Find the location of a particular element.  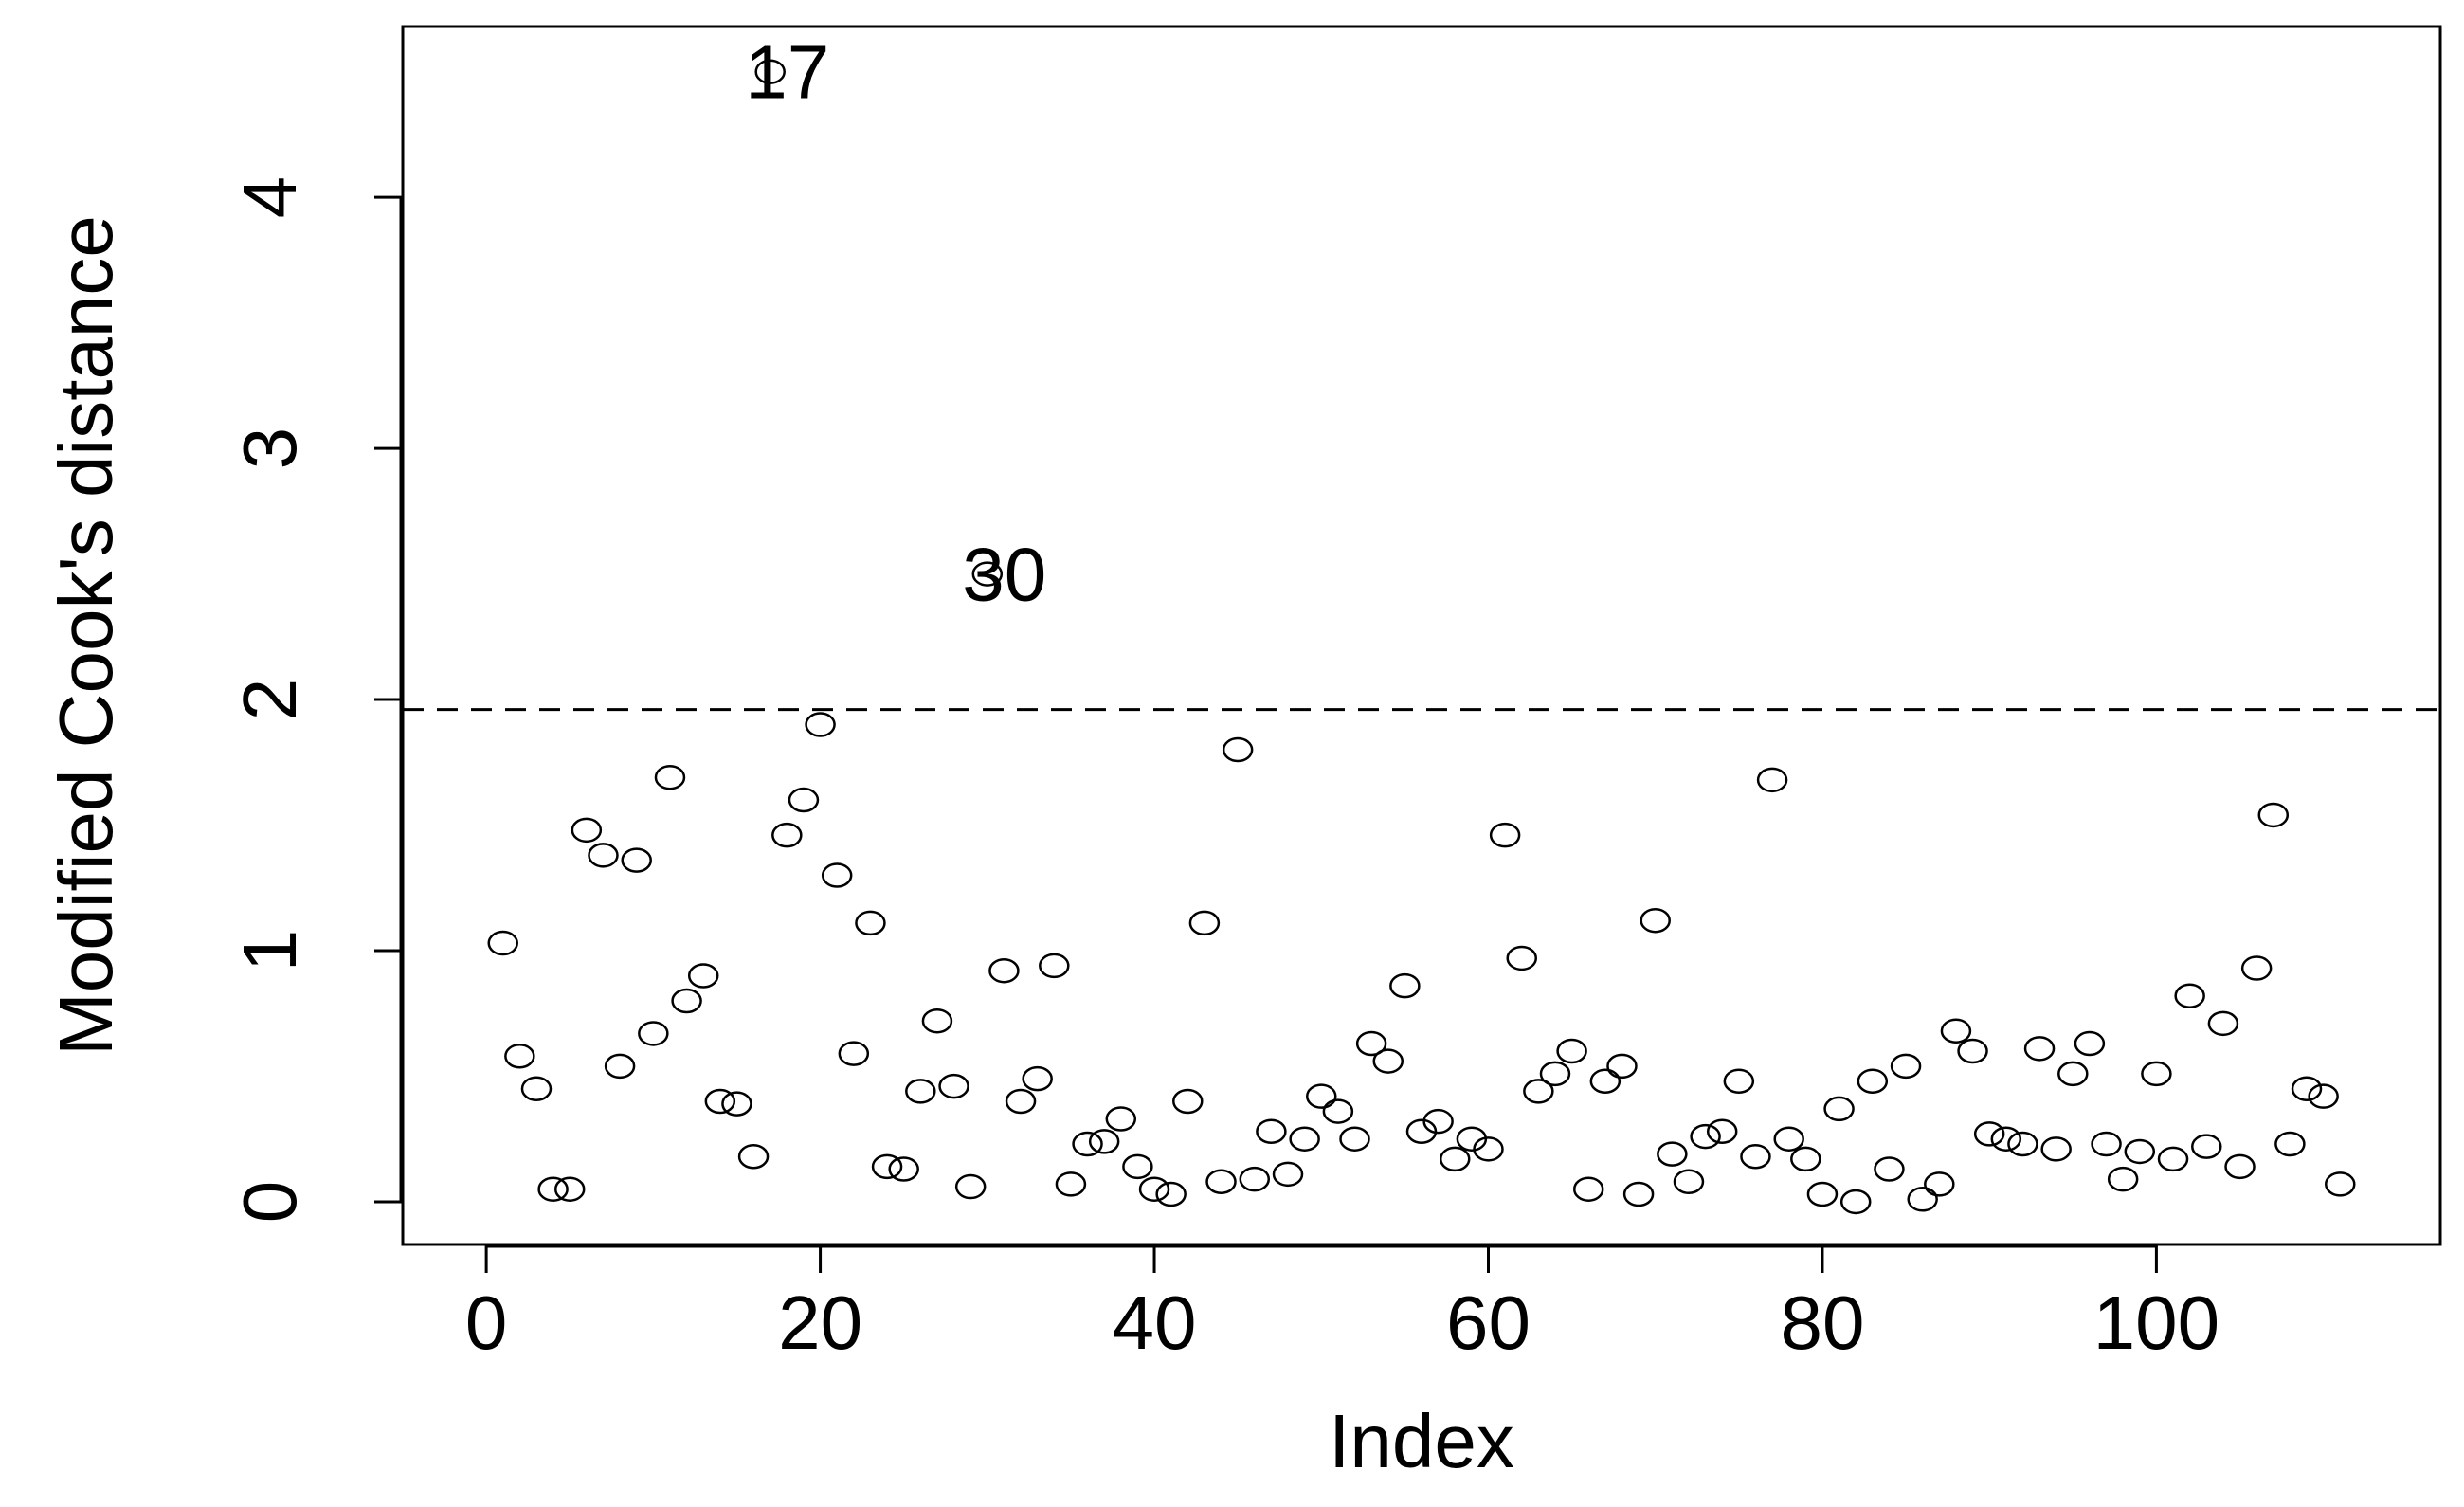

x-axis-title: Index is located at coordinates (1421, 1441).